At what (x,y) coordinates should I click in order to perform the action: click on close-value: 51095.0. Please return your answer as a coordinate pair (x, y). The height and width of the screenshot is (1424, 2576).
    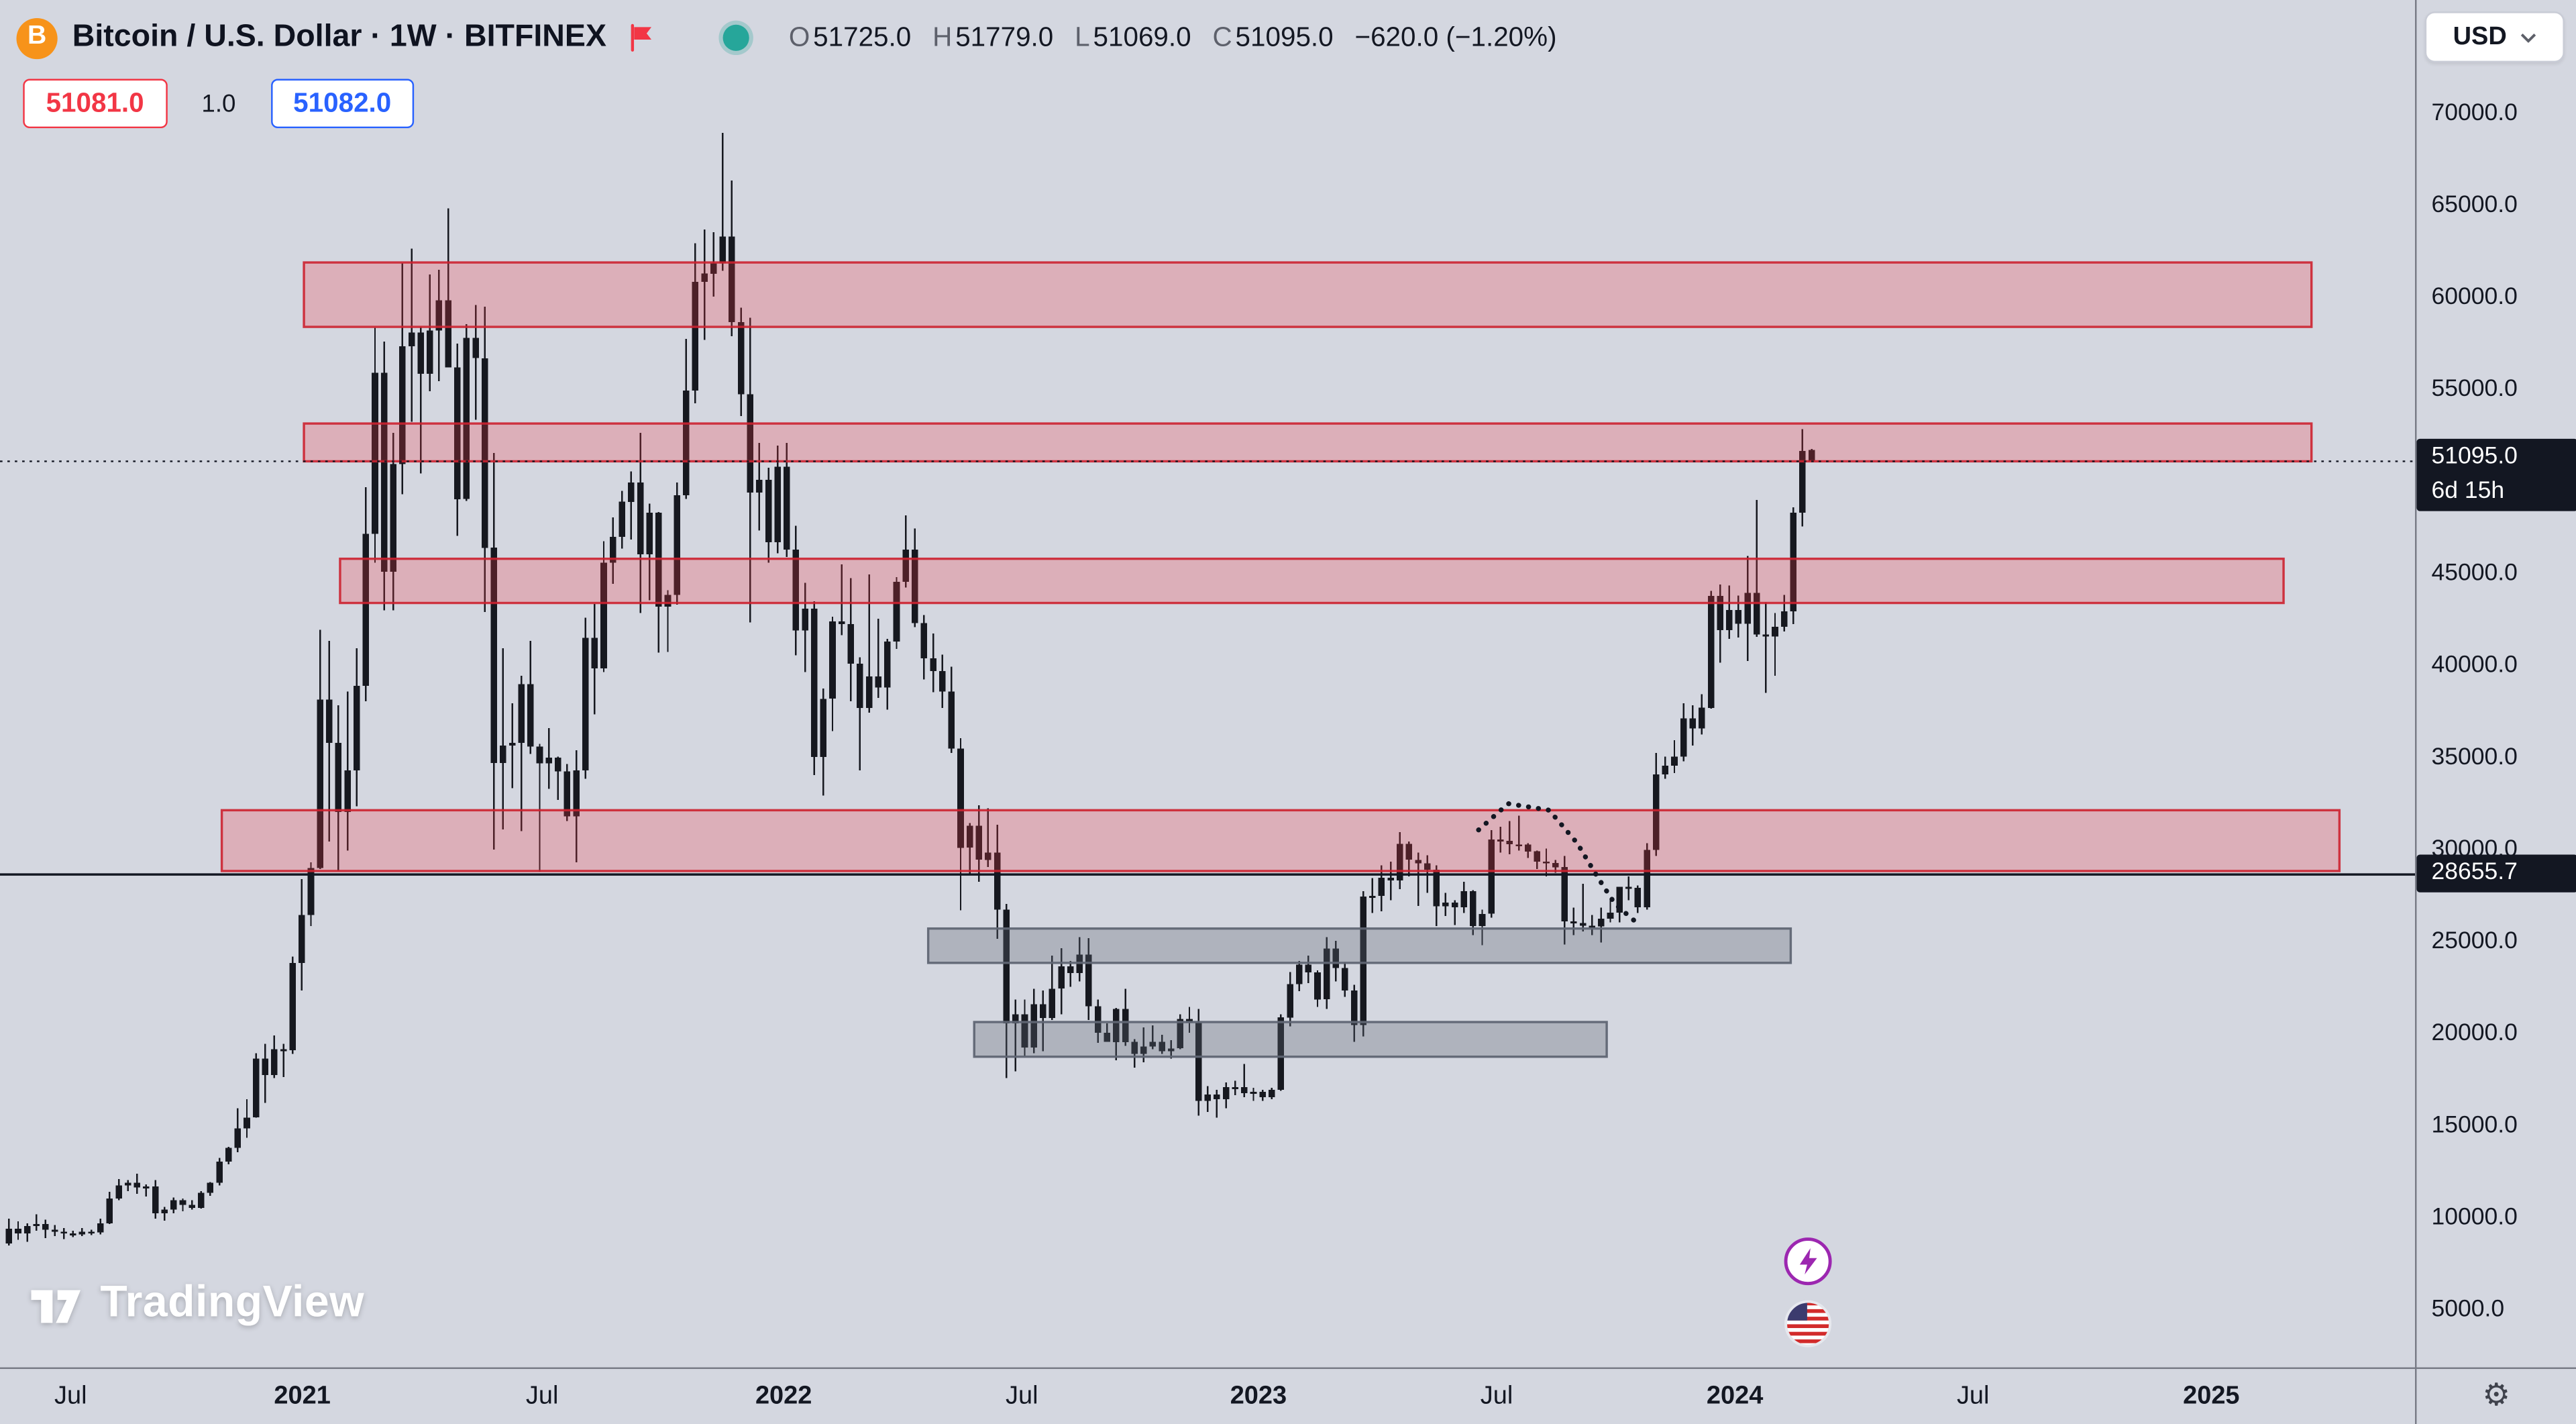
    Looking at the image, I should click on (1284, 37).